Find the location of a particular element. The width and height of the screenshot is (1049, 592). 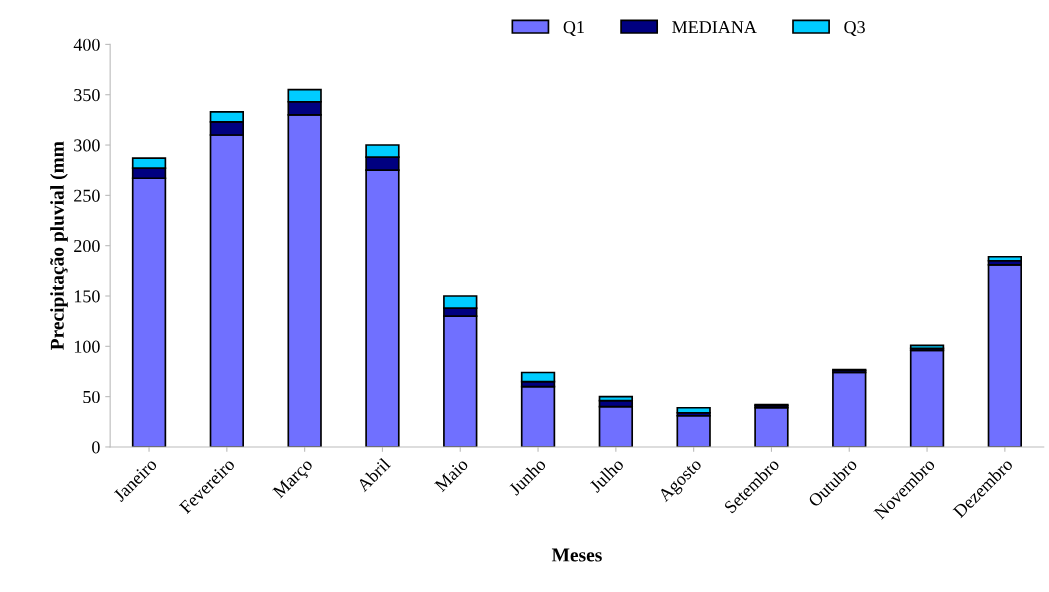

y-tick-label: 350 is located at coordinates (87, 95).